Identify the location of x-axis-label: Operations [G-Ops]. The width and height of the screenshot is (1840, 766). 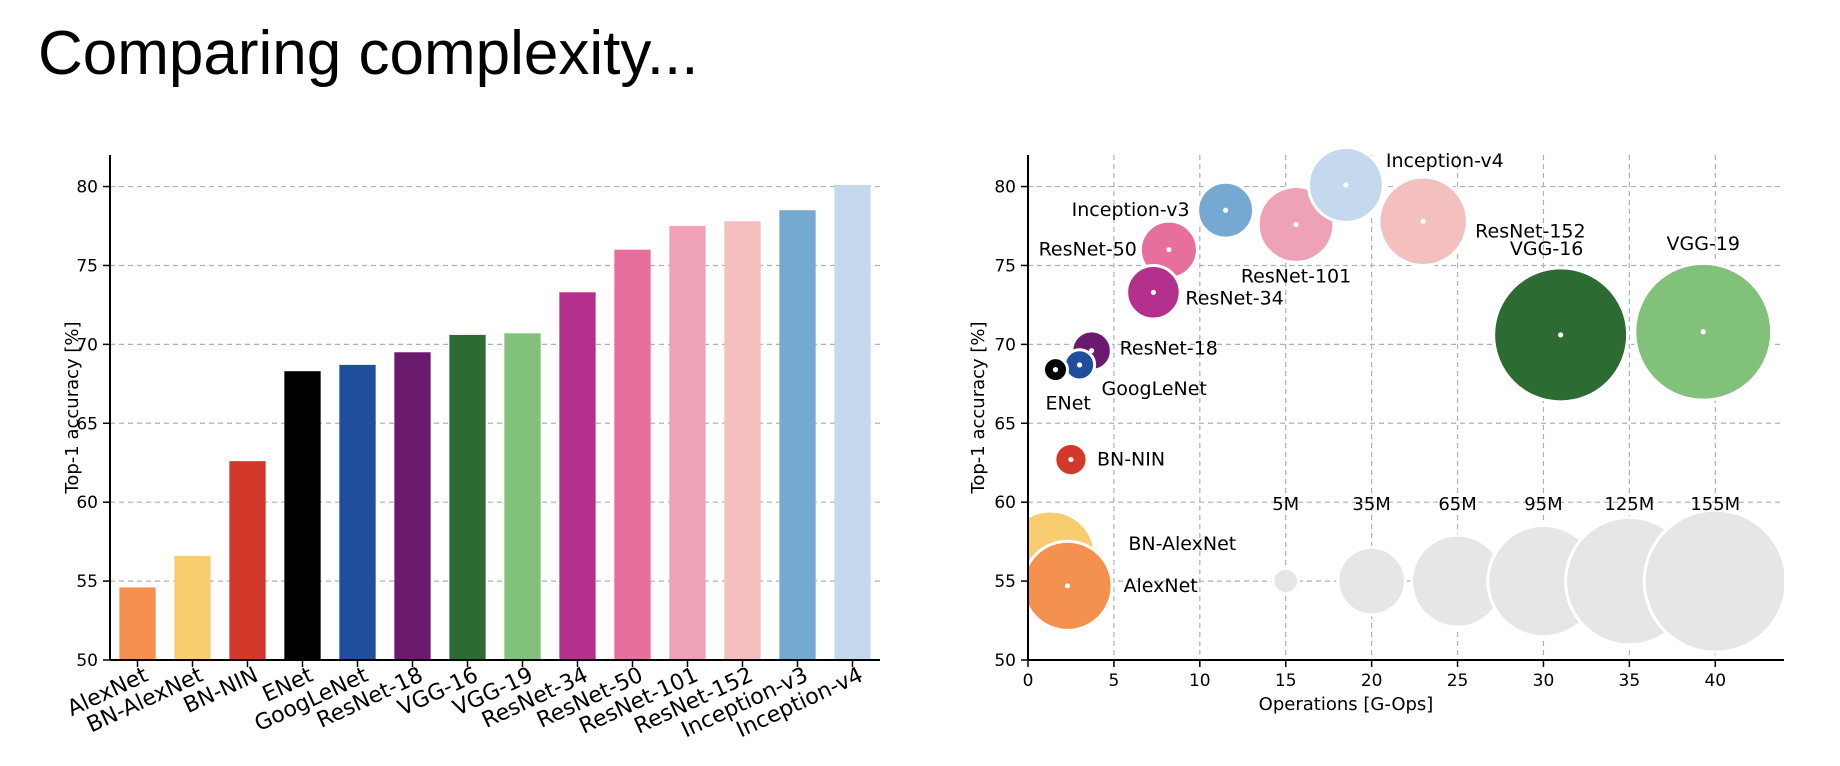
(1346, 704).